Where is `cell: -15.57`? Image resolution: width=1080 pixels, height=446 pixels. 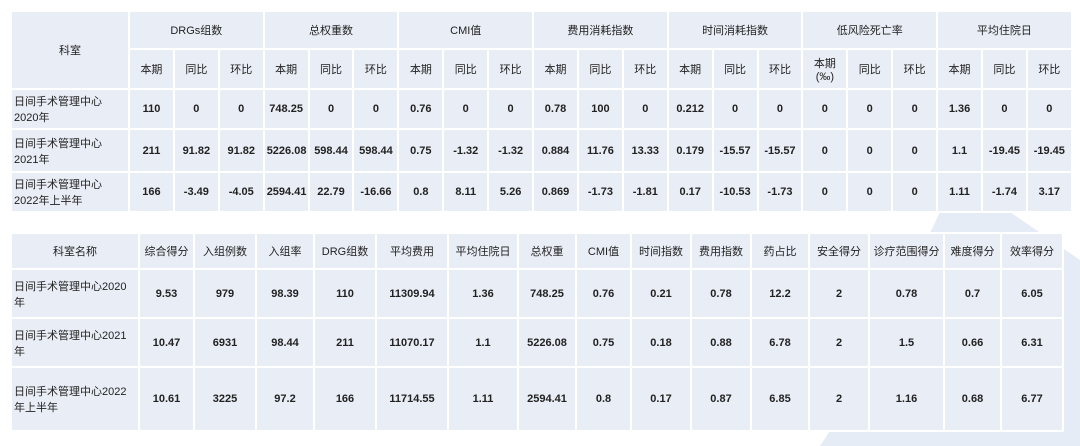
cell: -15.57 is located at coordinates (780, 150).